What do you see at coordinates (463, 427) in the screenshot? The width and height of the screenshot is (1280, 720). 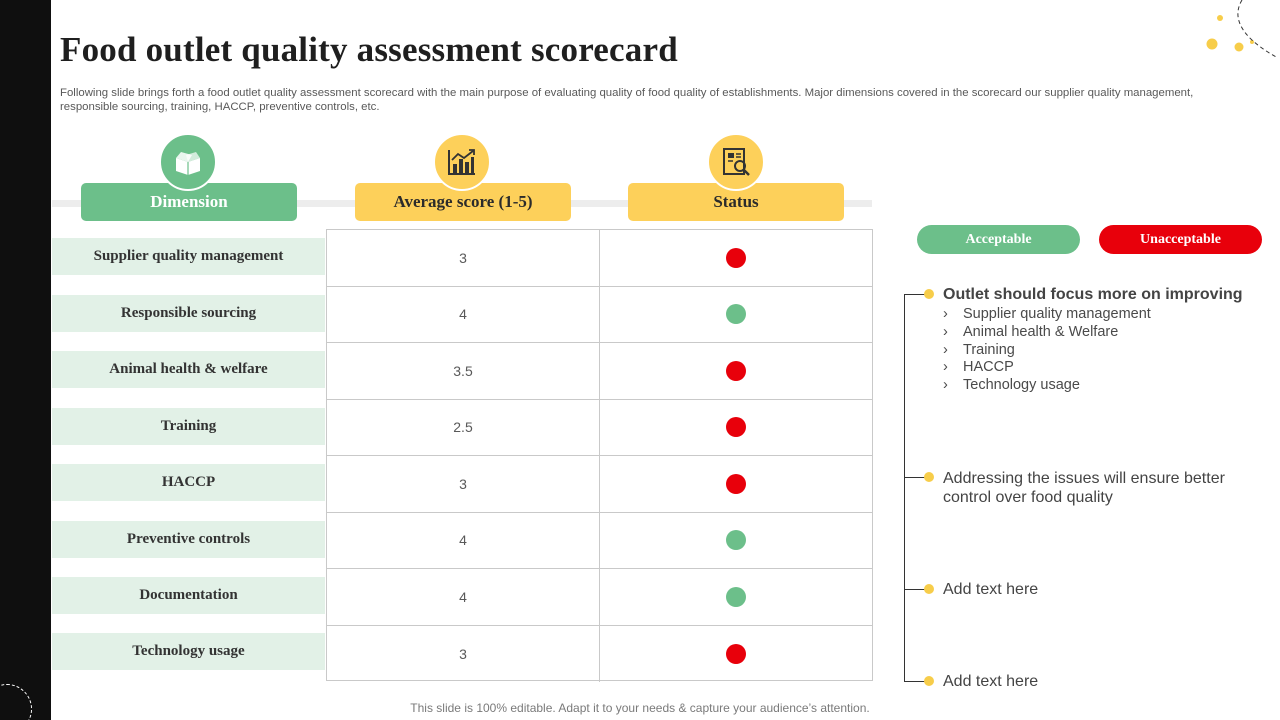 I see `score-cell: 2.5` at bounding box center [463, 427].